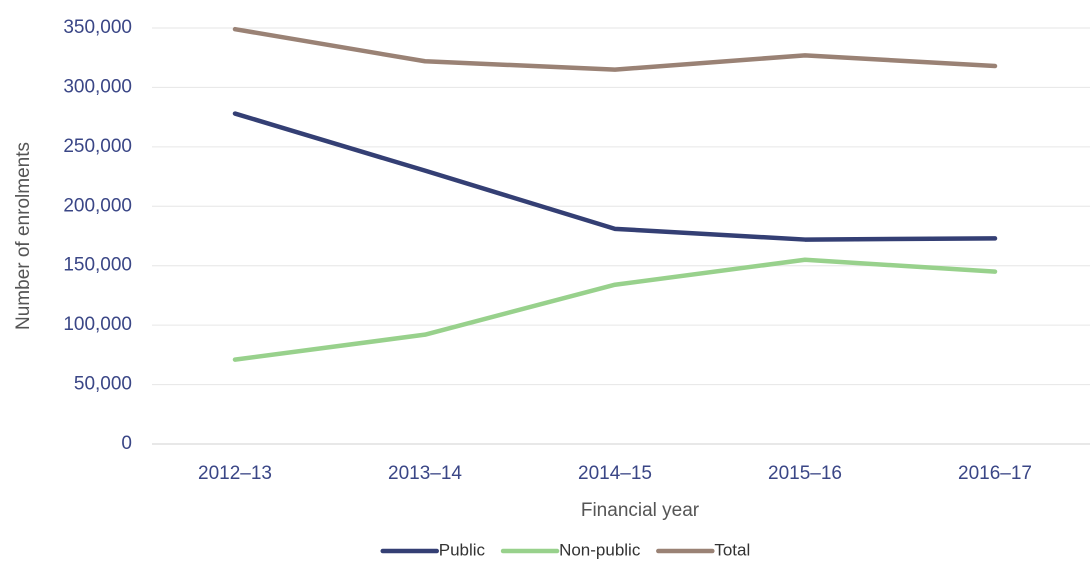  What do you see at coordinates (97, 324) in the screenshot?
I see `y-tick-label: 100,000` at bounding box center [97, 324].